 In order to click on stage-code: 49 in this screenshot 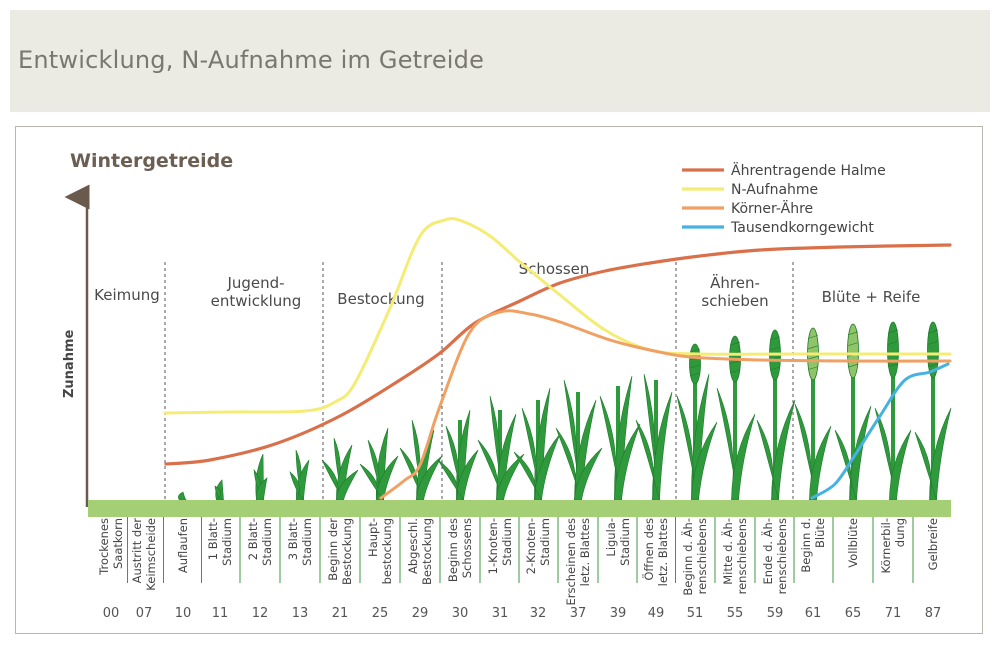, I will do `click(656, 613)`.